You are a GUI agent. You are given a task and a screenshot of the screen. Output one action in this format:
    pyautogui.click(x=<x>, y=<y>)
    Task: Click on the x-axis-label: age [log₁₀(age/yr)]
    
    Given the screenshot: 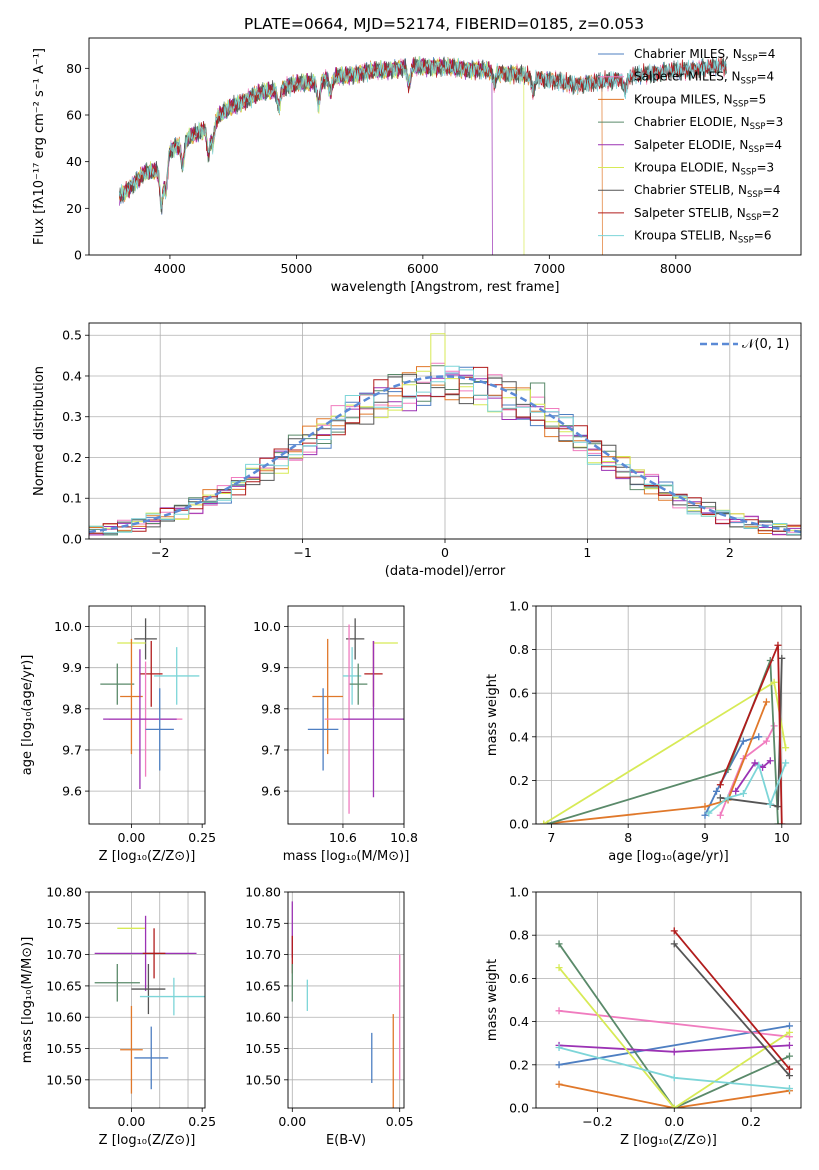 What is the action you would take?
    pyautogui.click(x=668, y=856)
    